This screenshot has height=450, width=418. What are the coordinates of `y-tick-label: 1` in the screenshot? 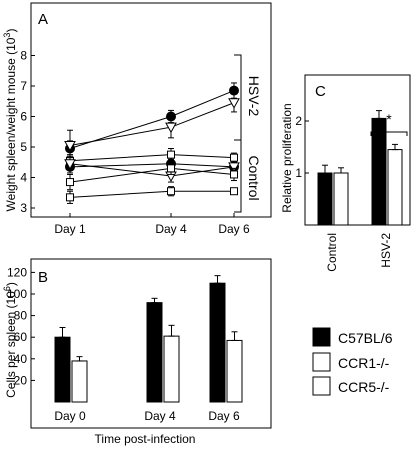 It's located at (298, 173).